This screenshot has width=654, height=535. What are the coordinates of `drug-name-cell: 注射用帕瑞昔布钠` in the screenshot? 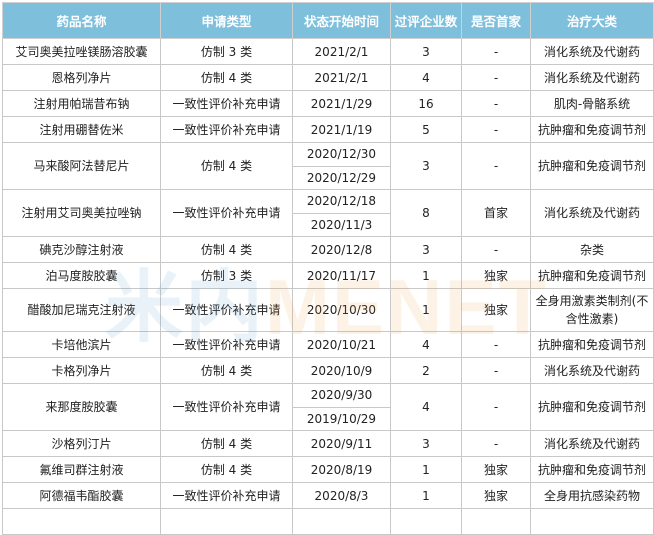 It's located at (81, 103).